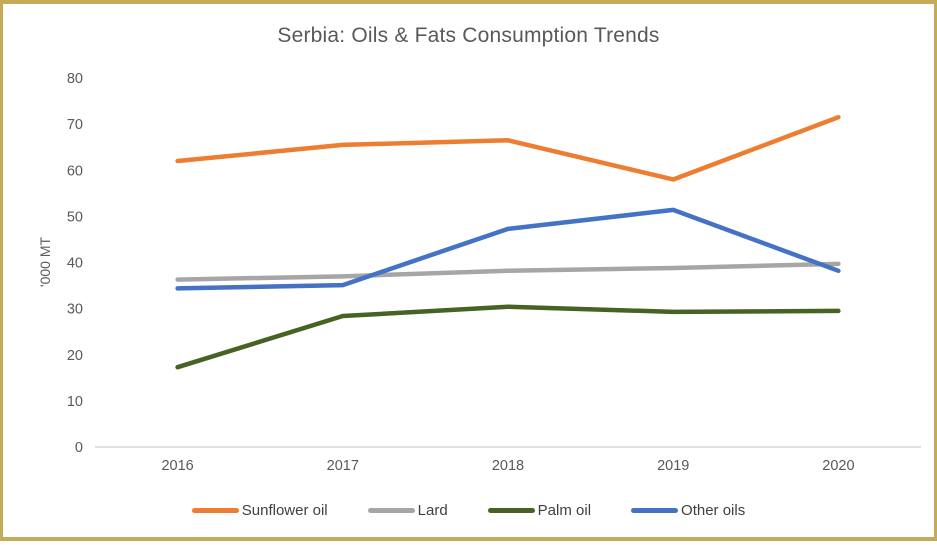  What do you see at coordinates (75, 402) in the screenshot?
I see `y-axis-tick-label: 10` at bounding box center [75, 402].